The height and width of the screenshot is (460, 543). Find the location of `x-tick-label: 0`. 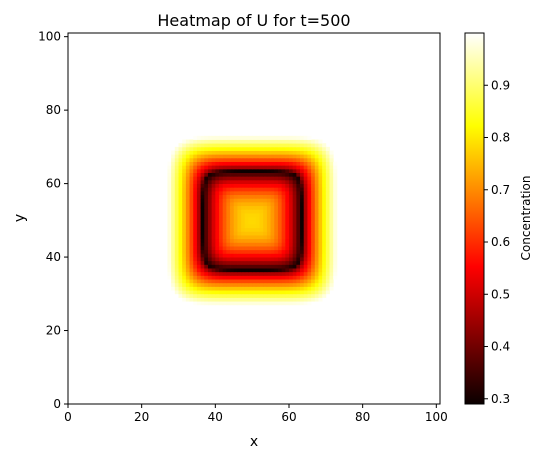

x-tick-label: 0 is located at coordinates (68, 417).